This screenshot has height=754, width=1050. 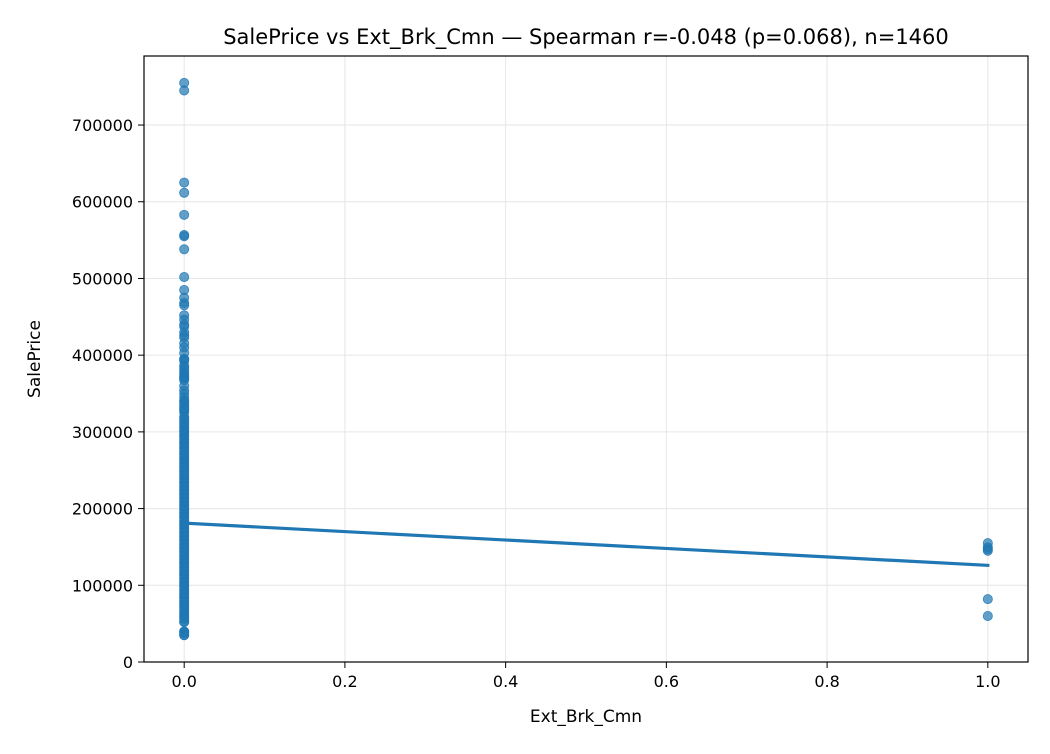 I want to click on y-tick-label: 600000, so click(x=102, y=202).